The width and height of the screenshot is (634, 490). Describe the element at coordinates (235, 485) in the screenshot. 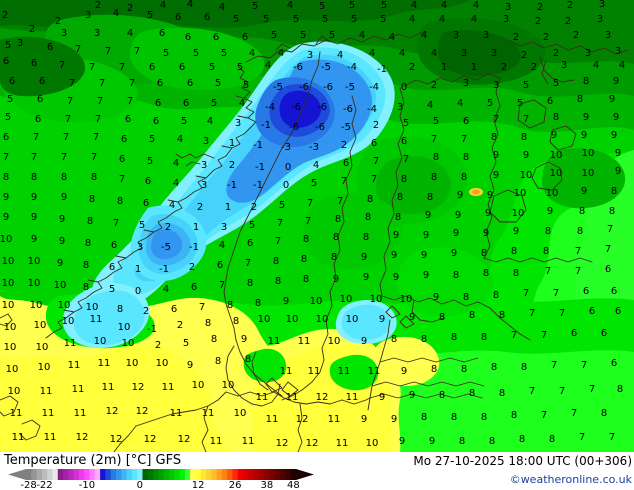

I see `colorbar-tick: 26` at that location.